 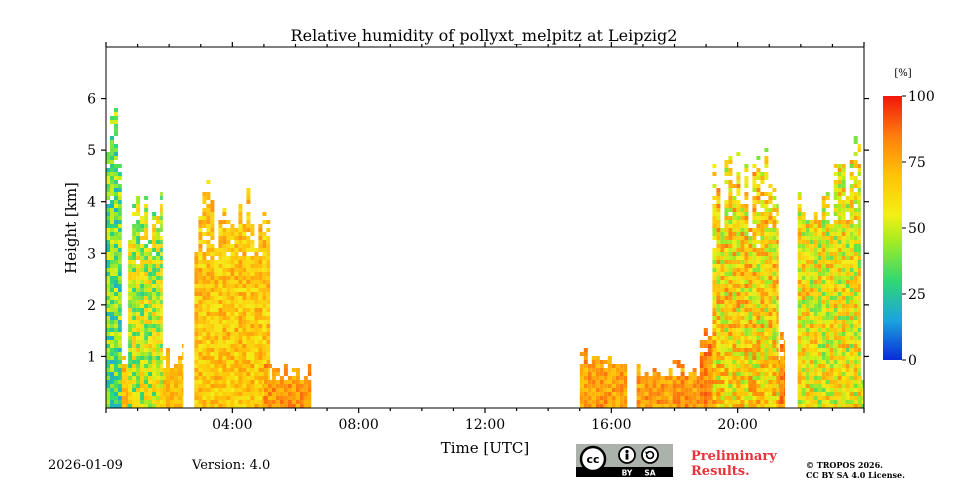 I want to click on y-tick-label: 1, so click(x=91, y=357).